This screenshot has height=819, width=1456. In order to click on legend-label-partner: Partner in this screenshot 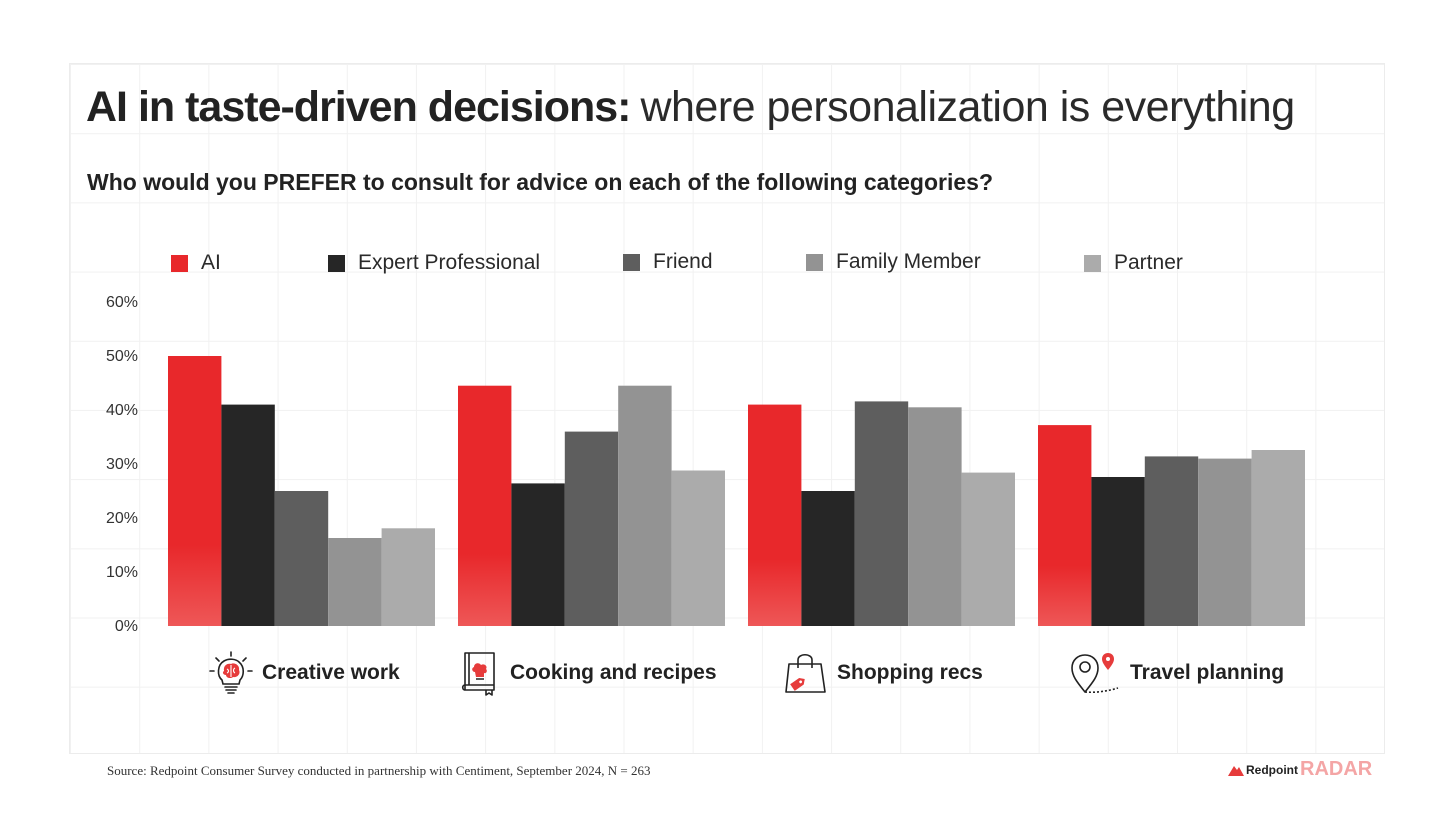, I will do `click(1148, 262)`.